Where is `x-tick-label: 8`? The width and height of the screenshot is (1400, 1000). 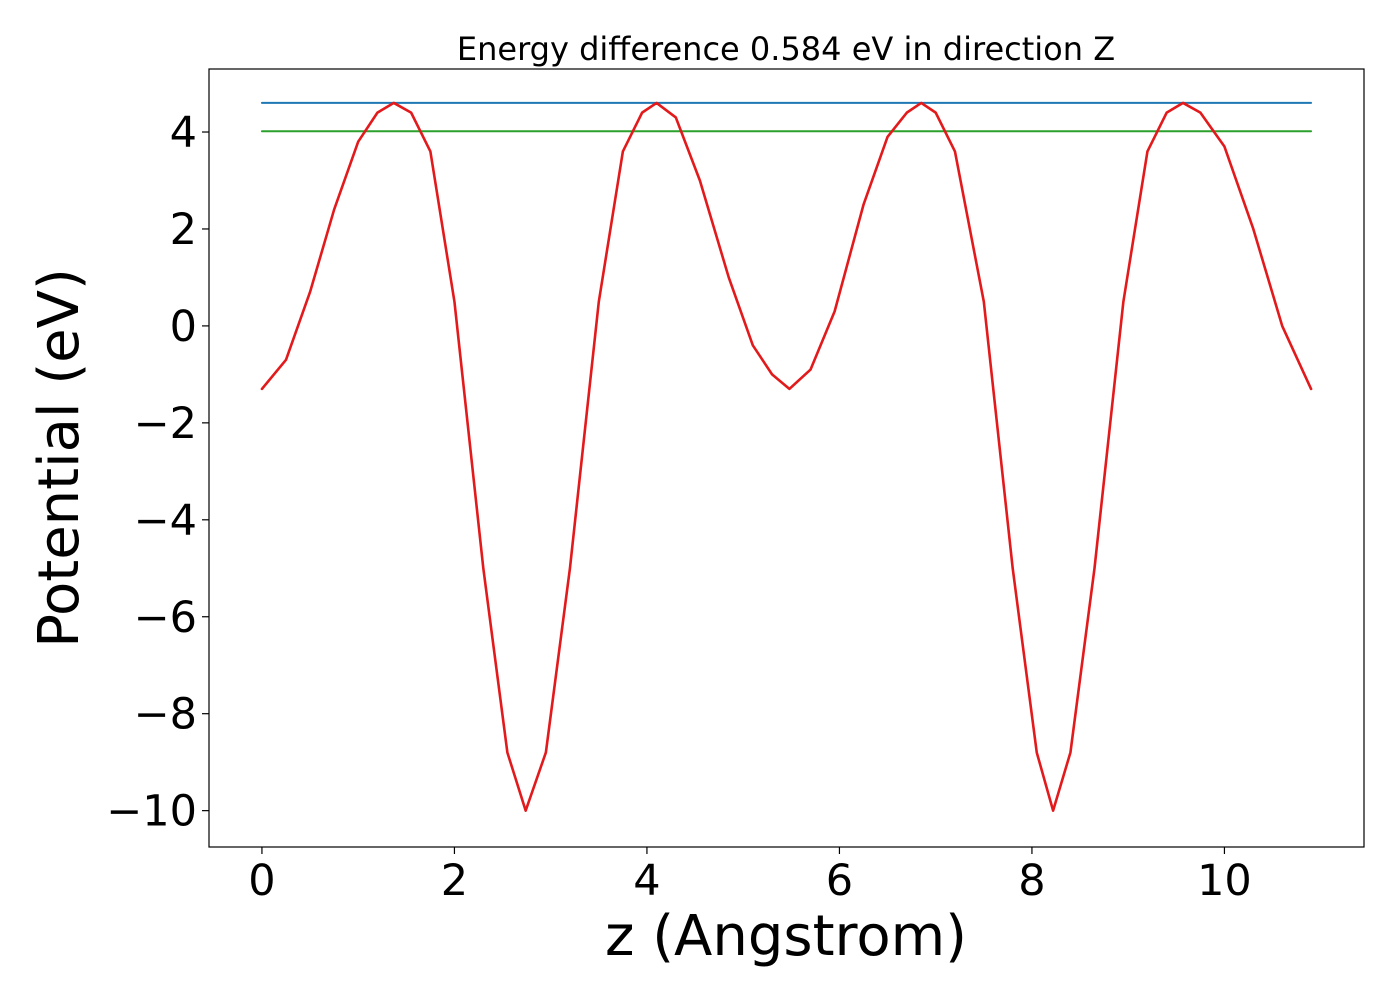 x-tick-label: 8 is located at coordinates (1031, 881).